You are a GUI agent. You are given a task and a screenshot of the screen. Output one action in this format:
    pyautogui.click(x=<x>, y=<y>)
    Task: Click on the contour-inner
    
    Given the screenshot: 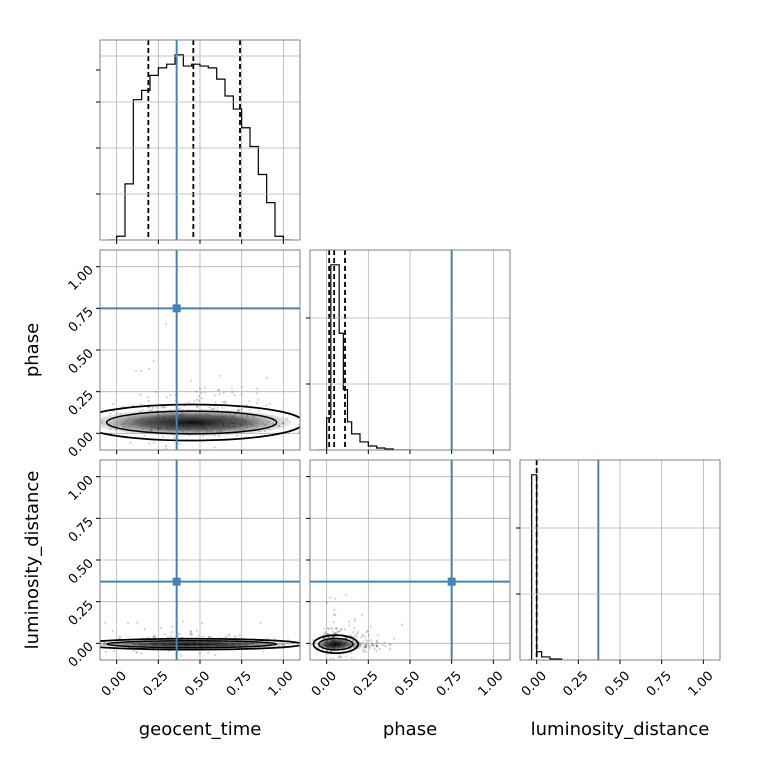 What is the action you would take?
    pyautogui.click(x=191, y=644)
    